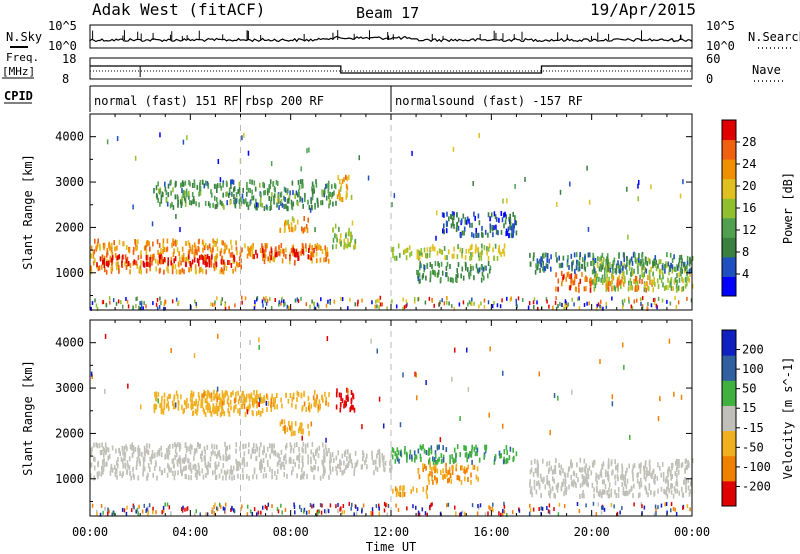 The height and width of the screenshot is (554, 800). What do you see at coordinates (720, 26) in the screenshot?
I see `nsearch-tick-high: 10^5` at bounding box center [720, 26].